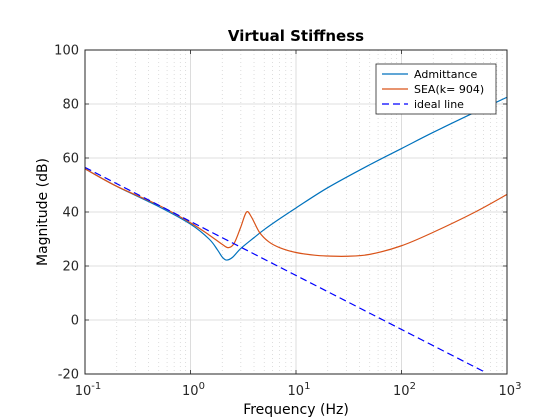 Image resolution: width=560 pixels, height=420 pixels. I want to click on chart-title: Virtual Stiffness, so click(296, 36).